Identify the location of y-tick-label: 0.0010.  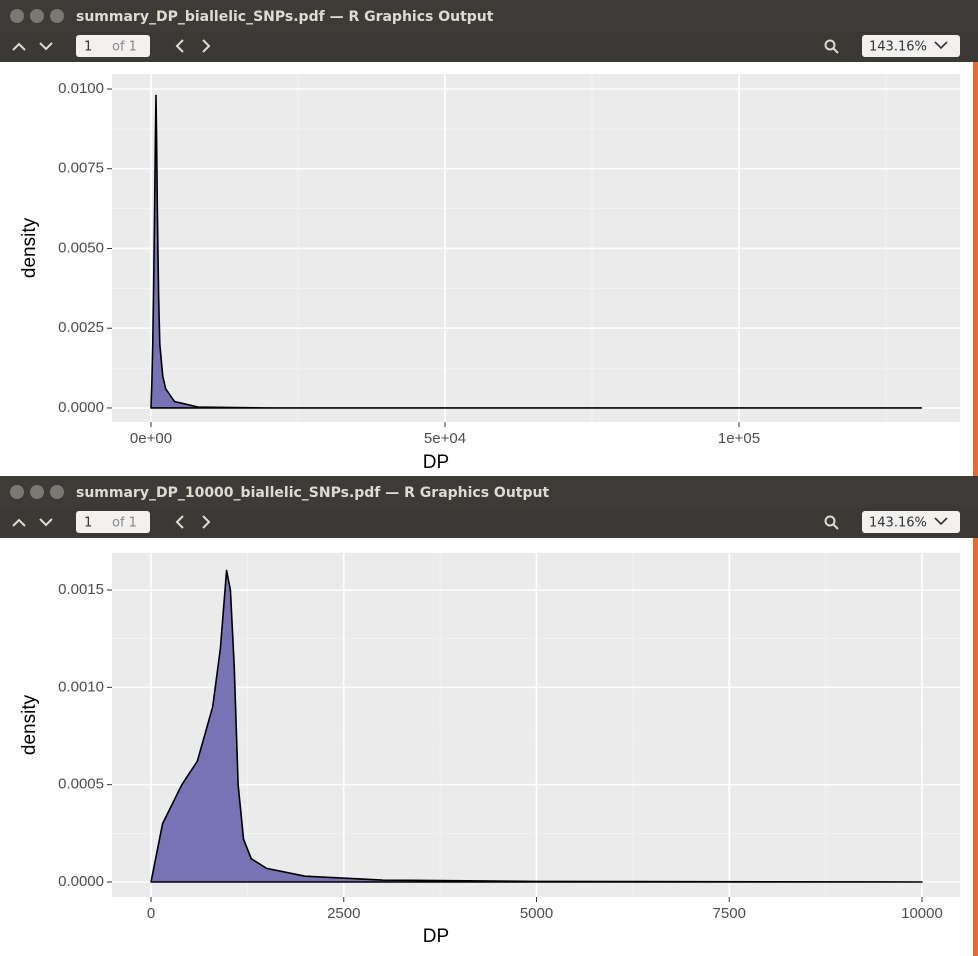
(81, 686).